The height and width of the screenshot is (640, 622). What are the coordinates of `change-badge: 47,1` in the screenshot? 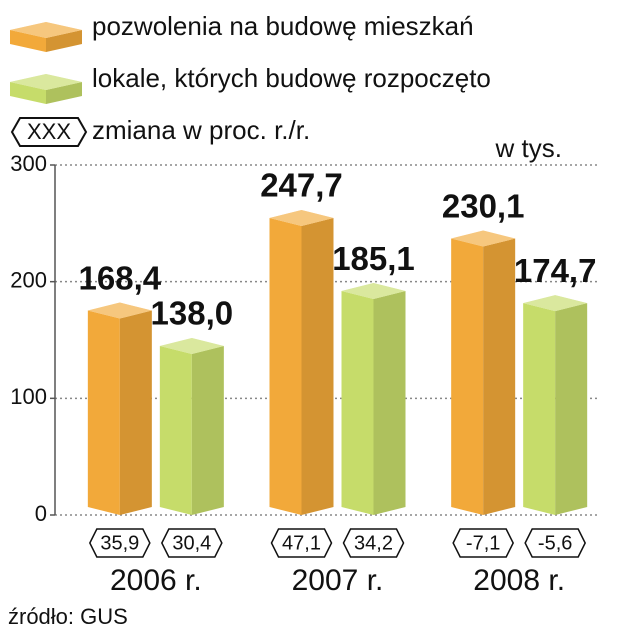 It's located at (301, 543).